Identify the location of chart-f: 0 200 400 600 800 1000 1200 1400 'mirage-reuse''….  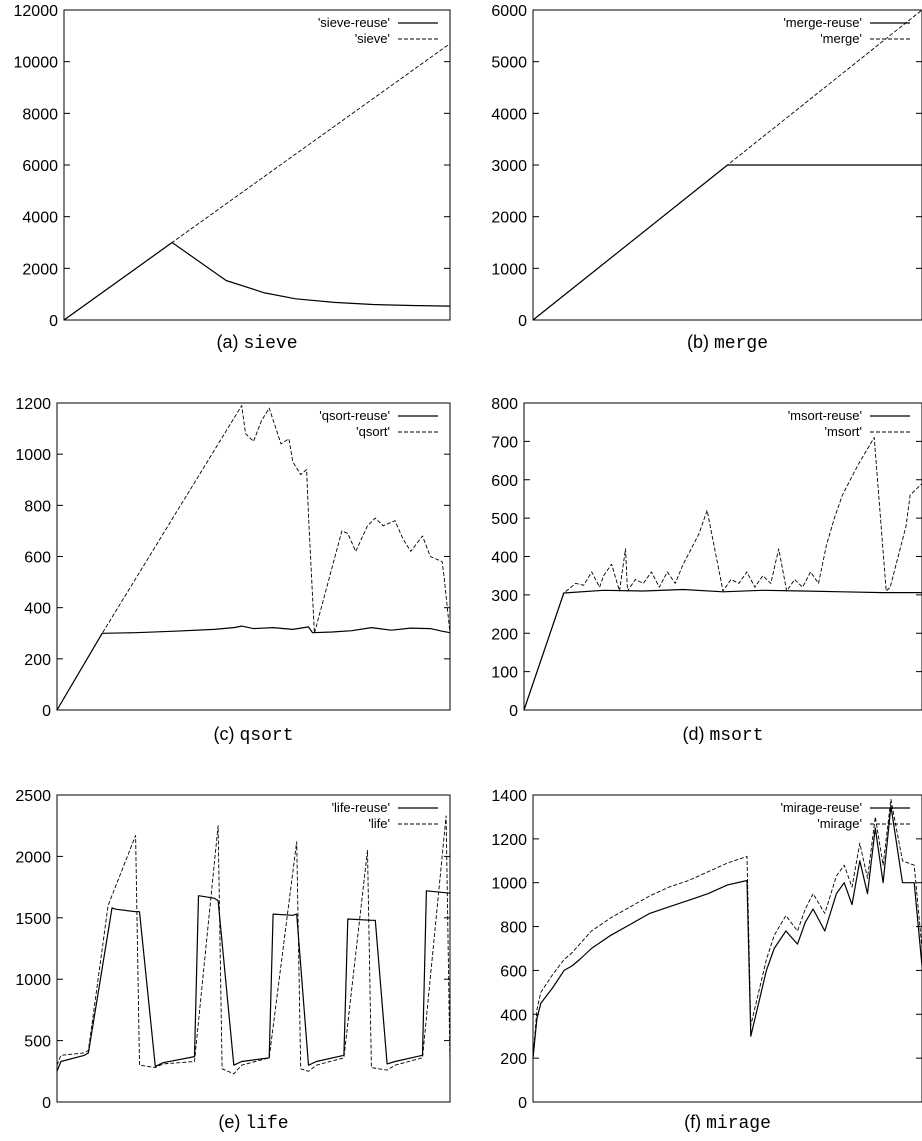
(706, 961).